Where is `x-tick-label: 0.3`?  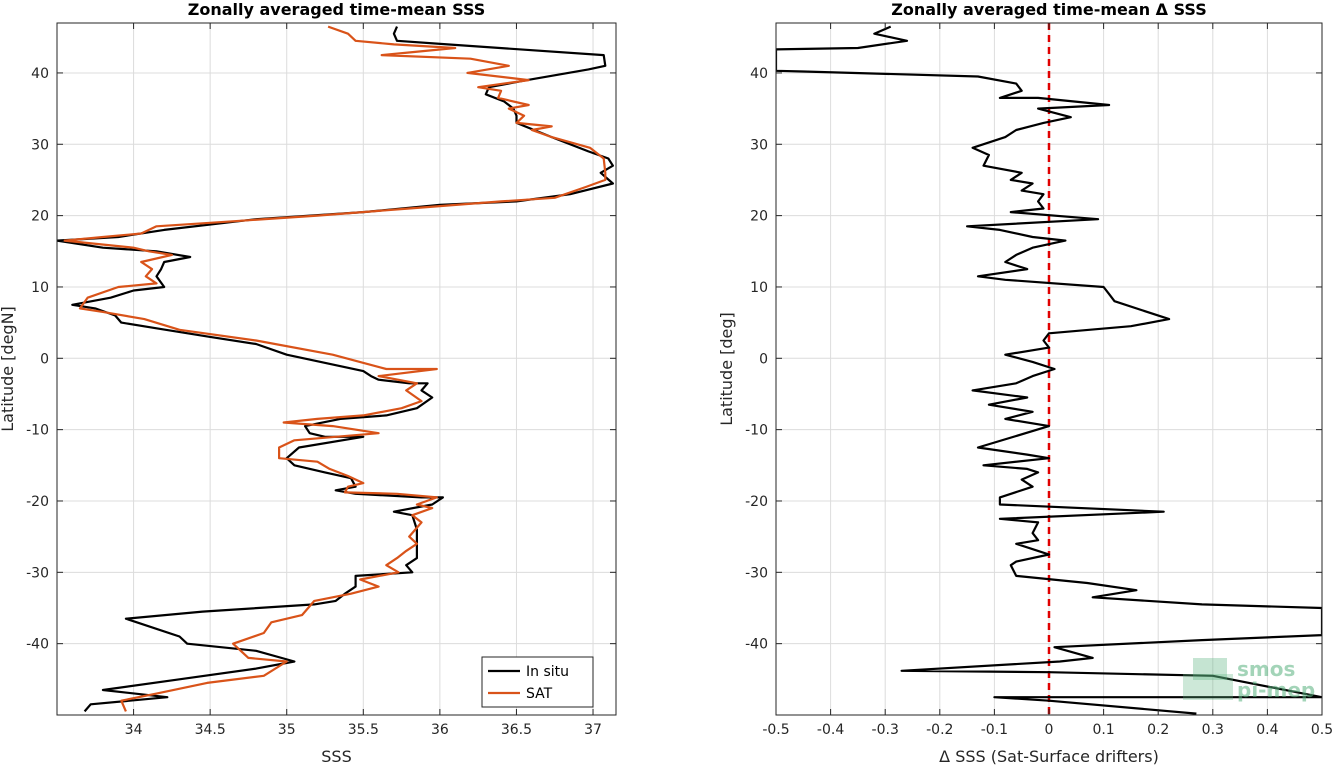 x-tick-label: 0.3 is located at coordinates (1213, 730).